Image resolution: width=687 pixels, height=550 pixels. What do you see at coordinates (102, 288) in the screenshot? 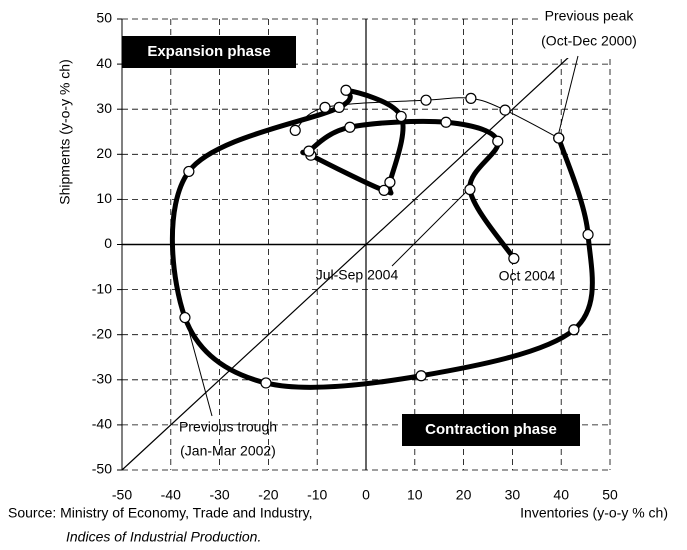
I see `y-tick-label: -10` at bounding box center [102, 288].